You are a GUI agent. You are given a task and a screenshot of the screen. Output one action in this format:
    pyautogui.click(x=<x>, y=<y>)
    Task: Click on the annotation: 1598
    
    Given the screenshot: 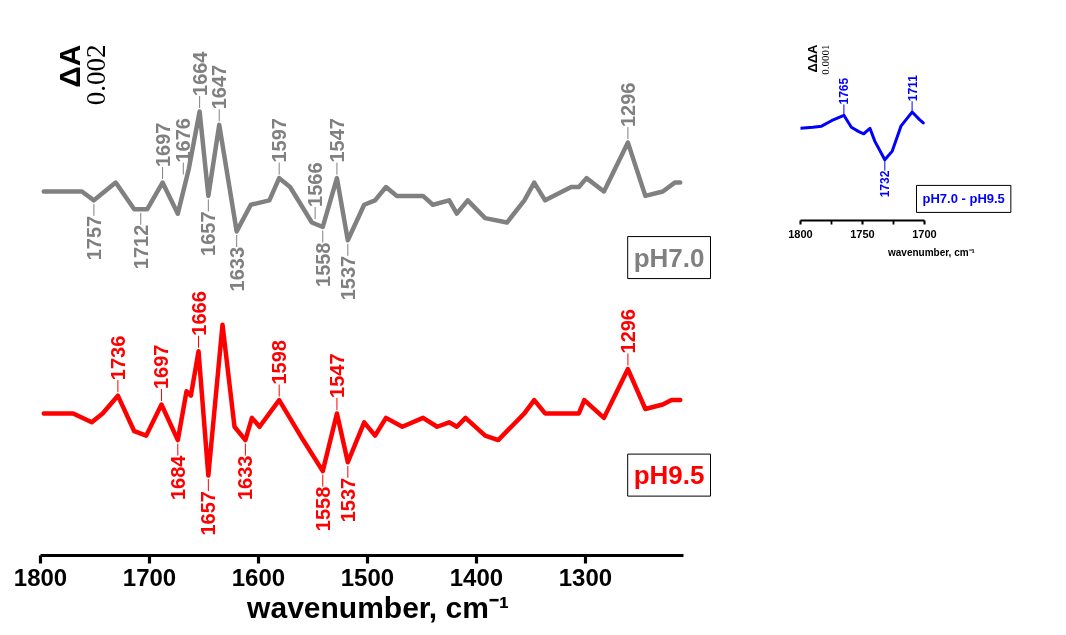 What is the action you would take?
    pyautogui.click(x=279, y=362)
    